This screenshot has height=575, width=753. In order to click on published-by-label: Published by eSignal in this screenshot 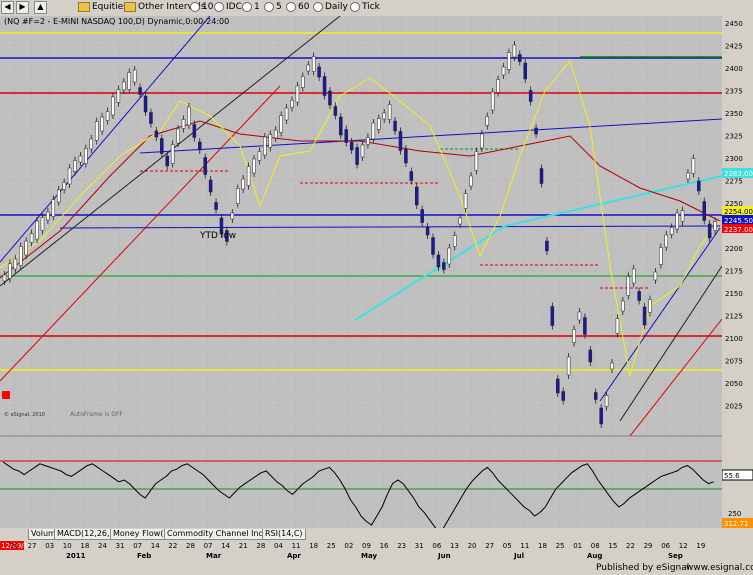, I will do `click(643, 568)`.